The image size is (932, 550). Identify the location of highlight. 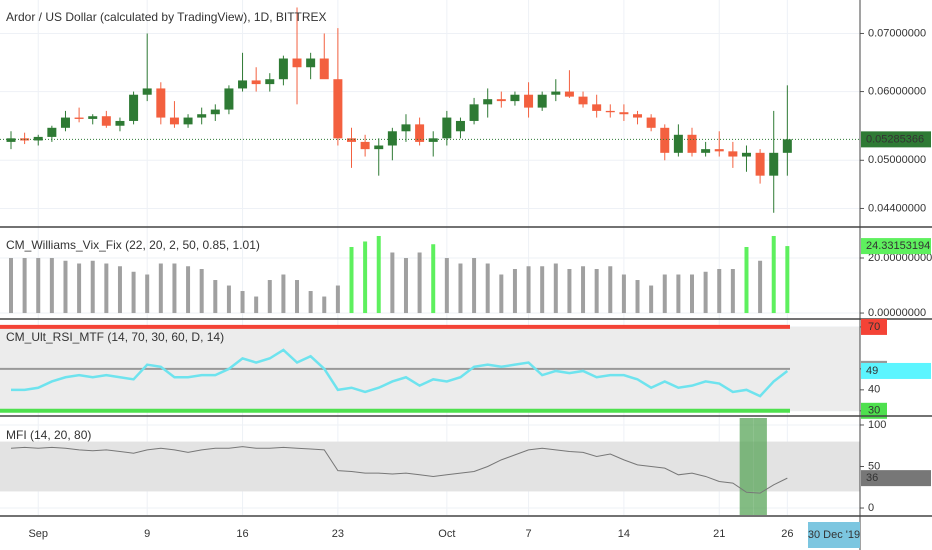
(746, 466).